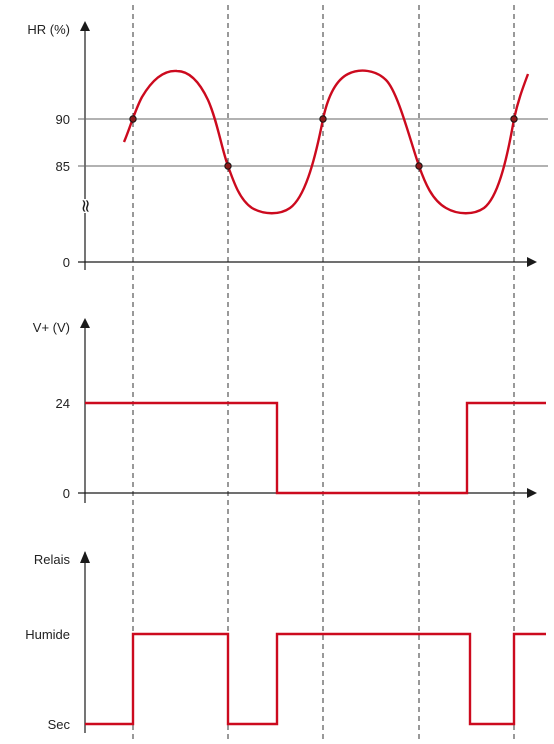 This screenshot has height=744, width=554. I want to click on relay-y-axis-arrow, so click(85, 557).